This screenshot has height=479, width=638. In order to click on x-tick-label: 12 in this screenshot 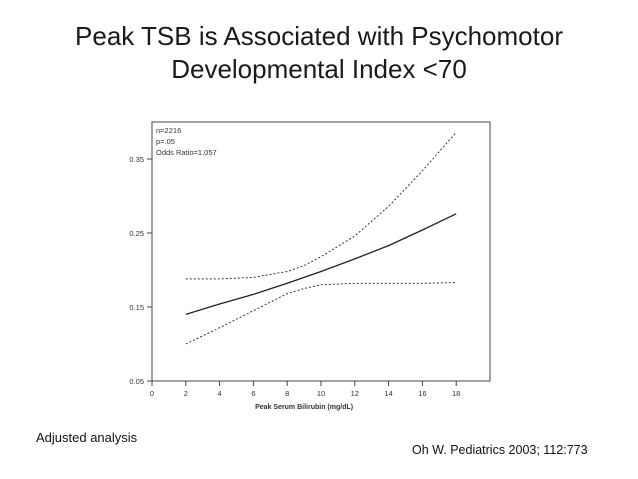, I will do `click(355, 393)`.